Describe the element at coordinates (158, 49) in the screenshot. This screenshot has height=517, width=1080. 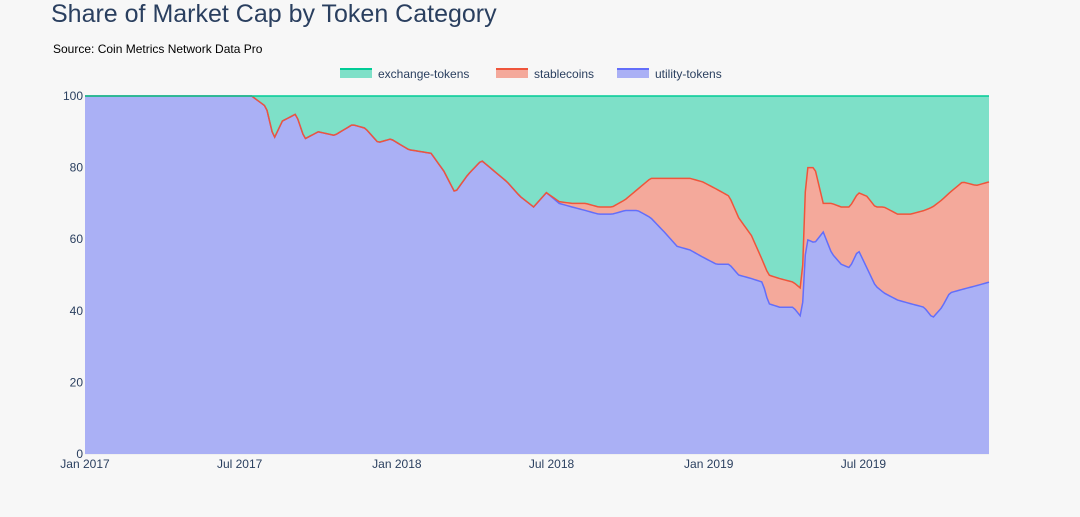
I see `chart-subtitle: Source: Coin Metrics Network Data Pro` at that location.